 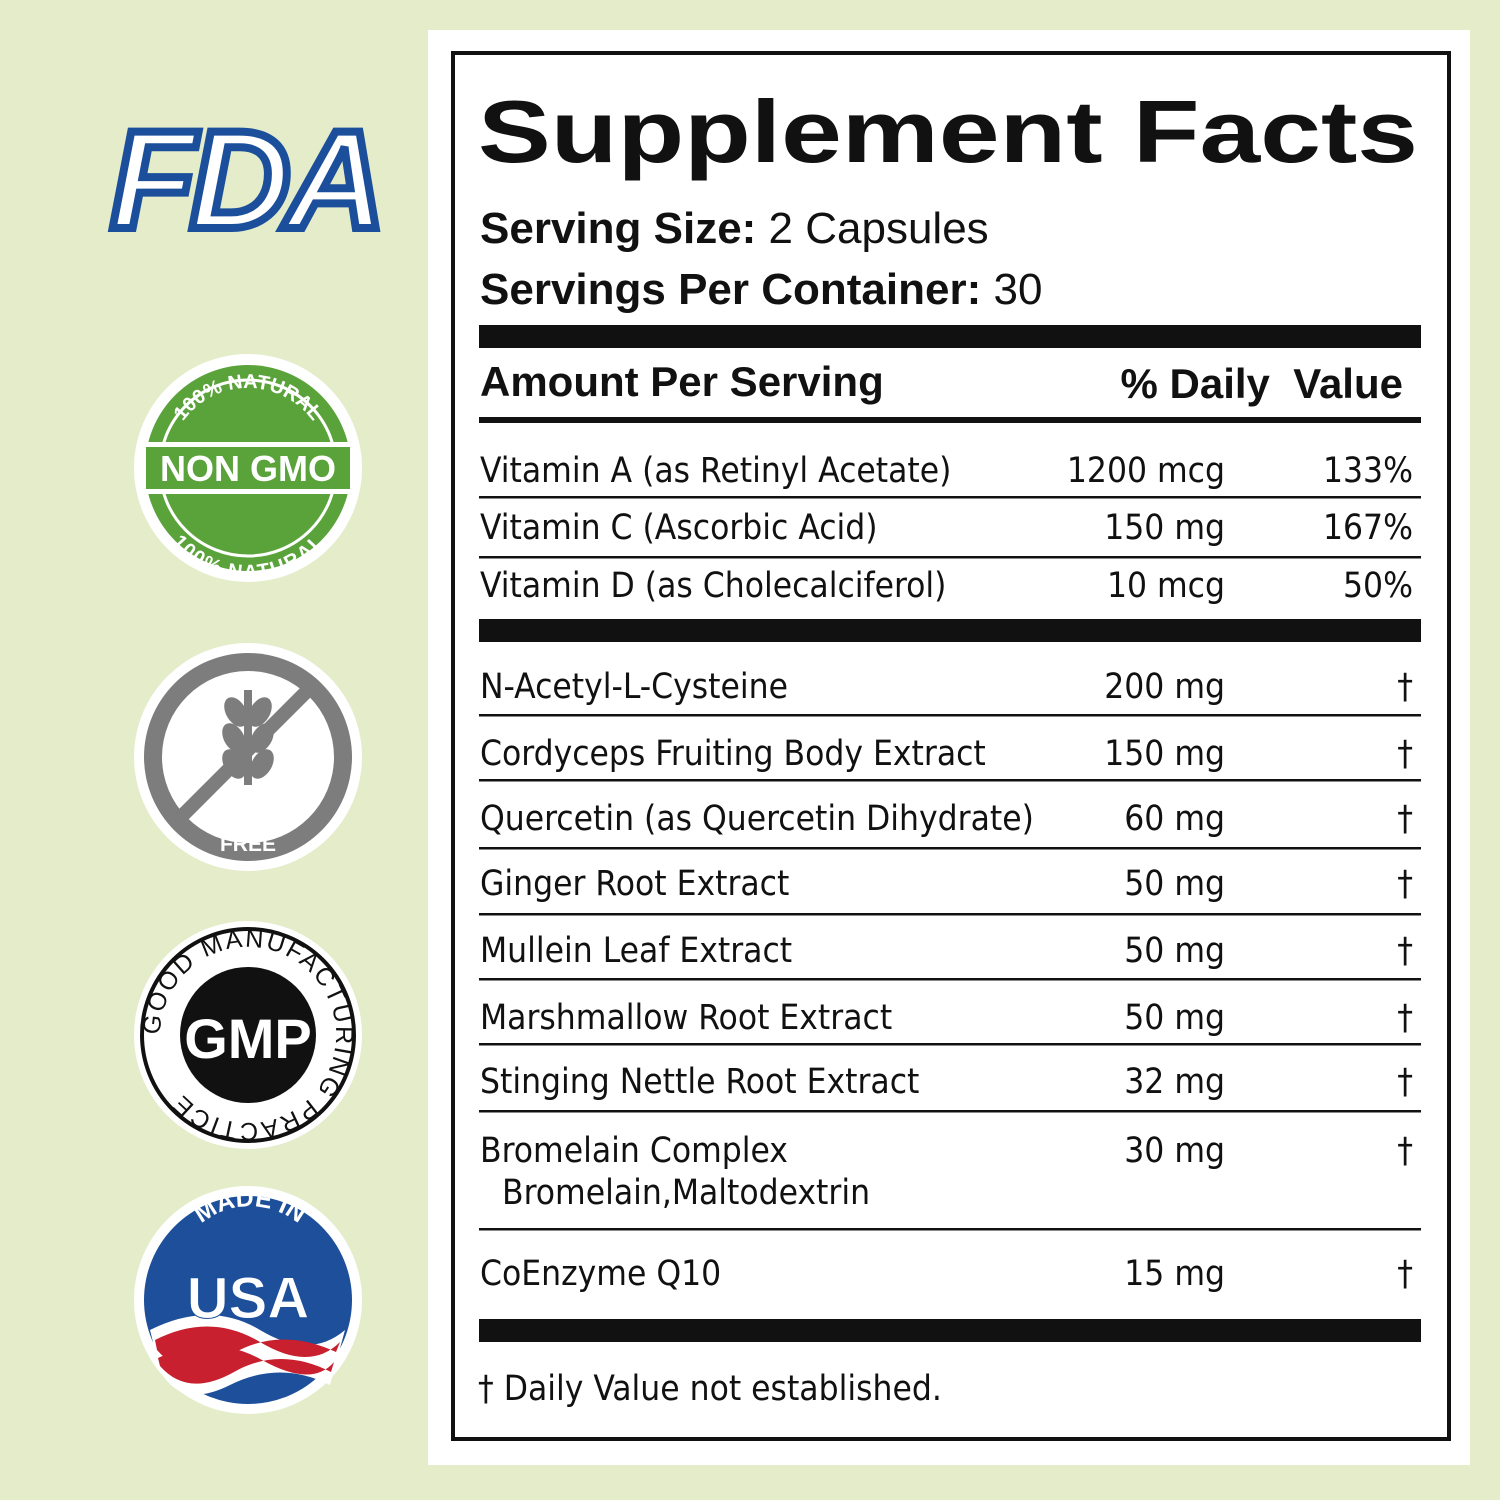 What do you see at coordinates (248, 844) in the screenshot?
I see `badge-text: FREE` at bounding box center [248, 844].